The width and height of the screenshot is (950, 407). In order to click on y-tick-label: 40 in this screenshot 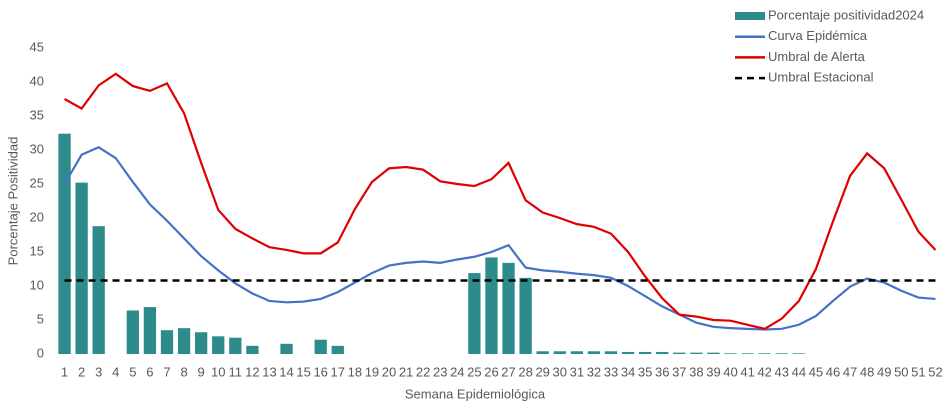, I will do `click(37, 80)`.